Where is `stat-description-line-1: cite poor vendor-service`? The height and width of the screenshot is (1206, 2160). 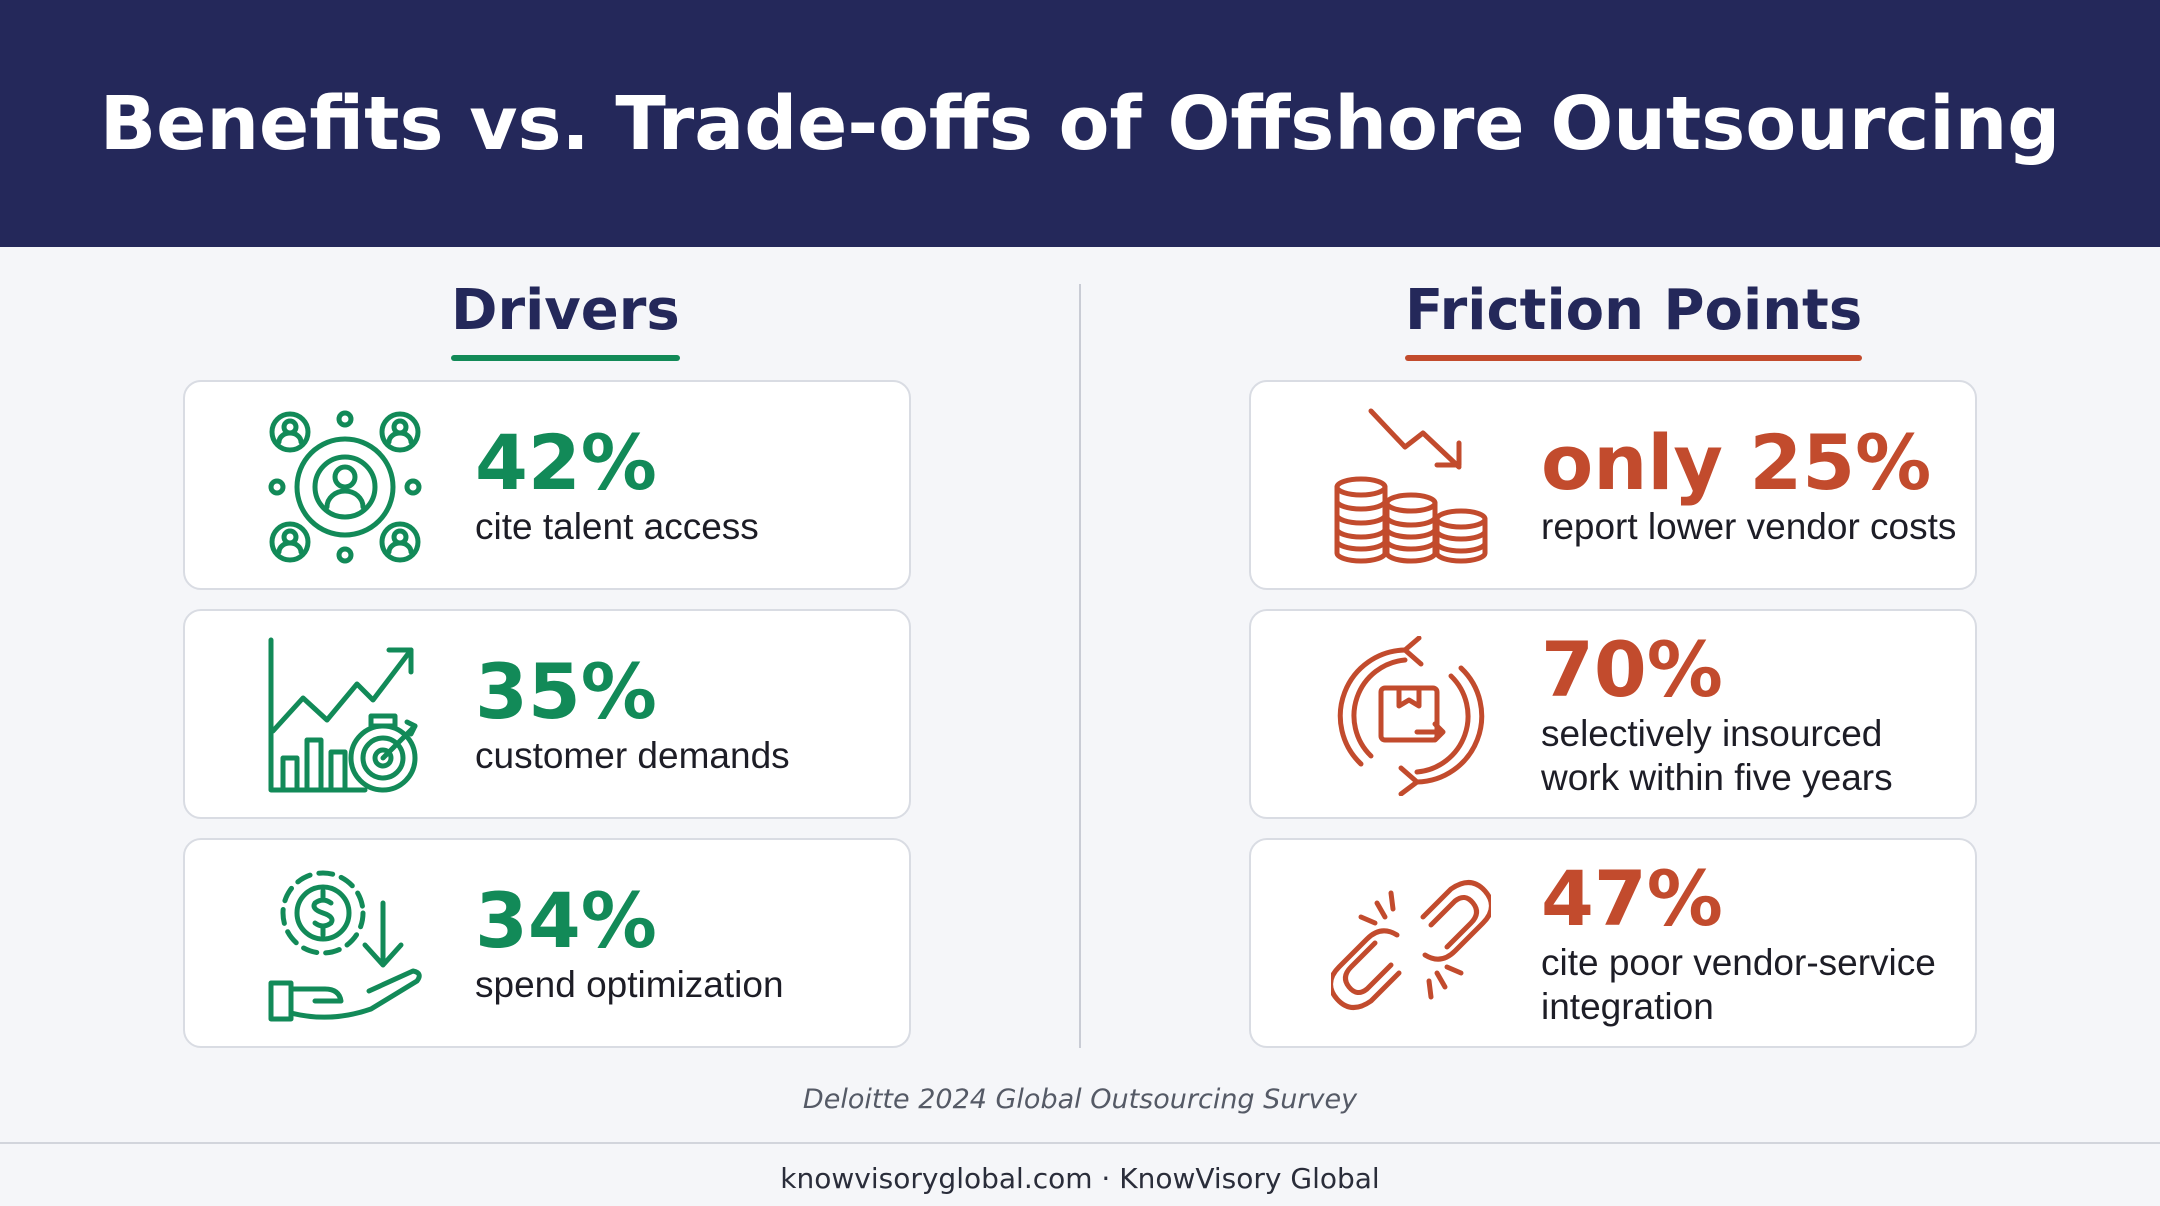 stat-description-line-1: cite poor vendor-service is located at coordinates (1738, 962).